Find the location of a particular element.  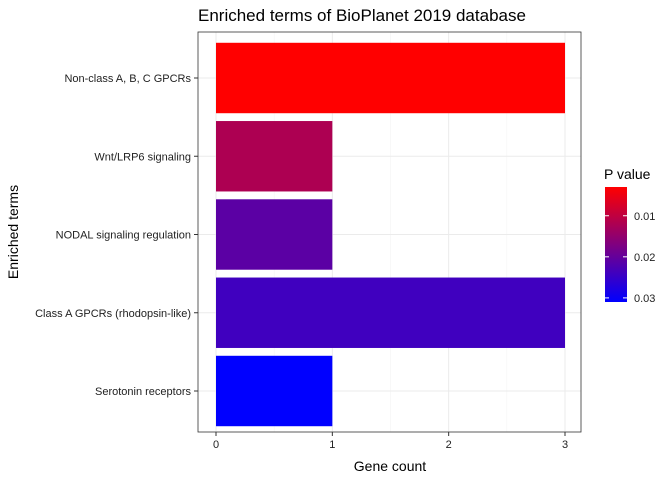

x-axis: 0 1 2 3 is located at coordinates (390, 441).